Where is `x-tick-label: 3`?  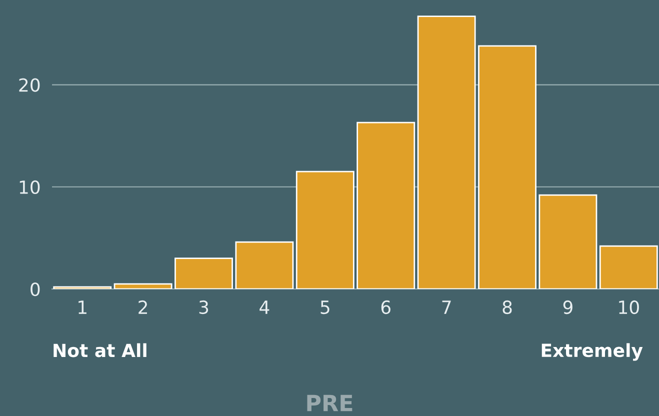 x-tick-label: 3 is located at coordinates (203, 307).